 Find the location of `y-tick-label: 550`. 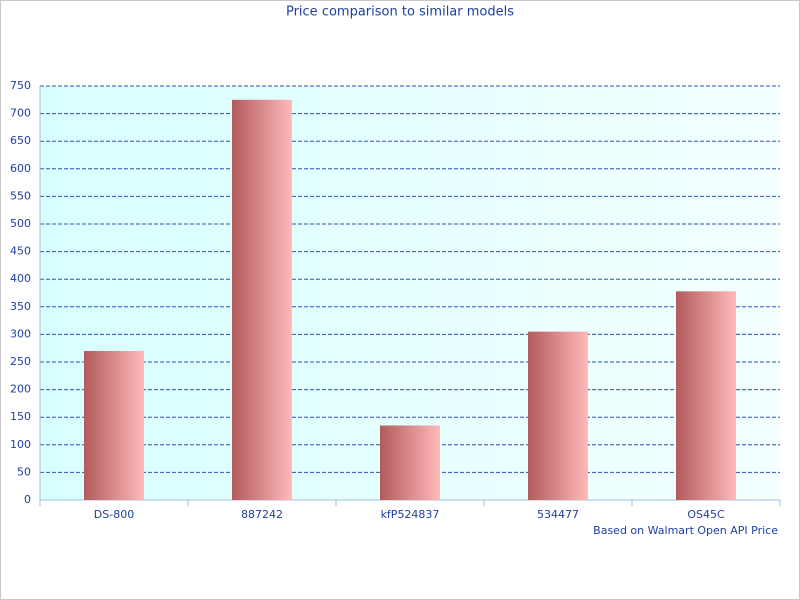

y-tick-label: 550 is located at coordinates (20, 195).